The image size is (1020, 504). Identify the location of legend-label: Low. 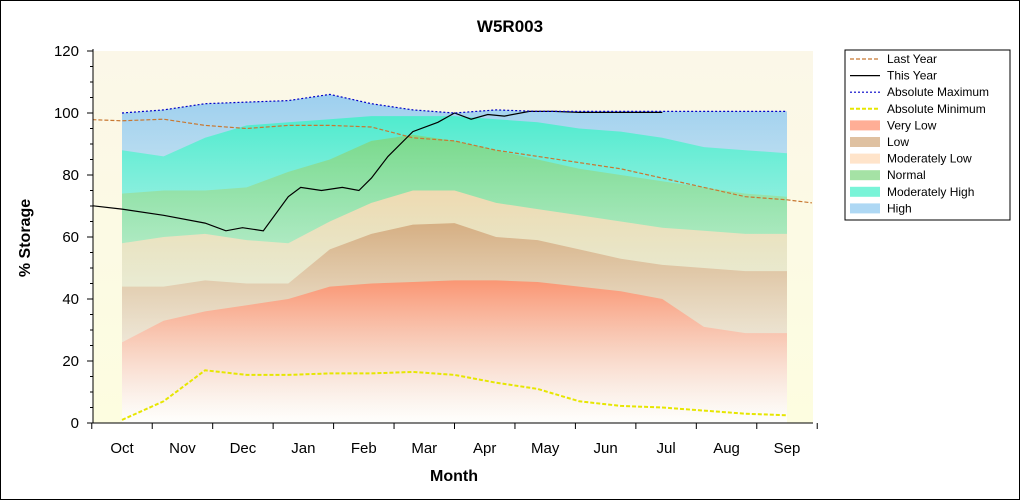
(898, 142).